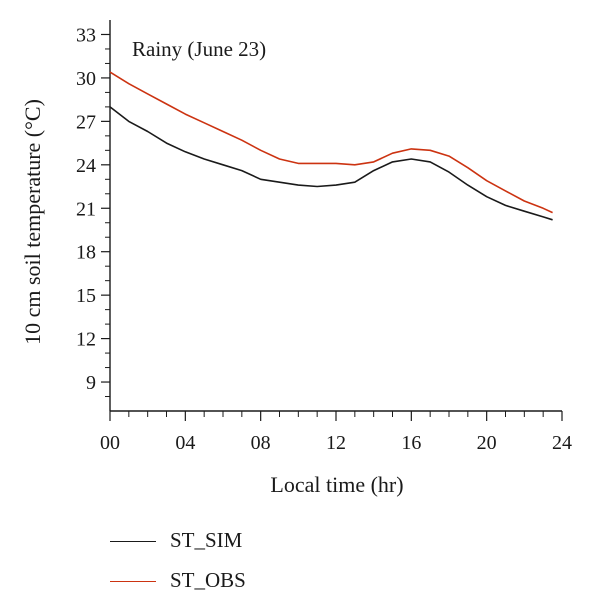 The height and width of the screenshot is (610, 600). What do you see at coordinates (86, 79) in the screenshot?
I see `y-tick-label: 30` at bounding box center [86, 79].